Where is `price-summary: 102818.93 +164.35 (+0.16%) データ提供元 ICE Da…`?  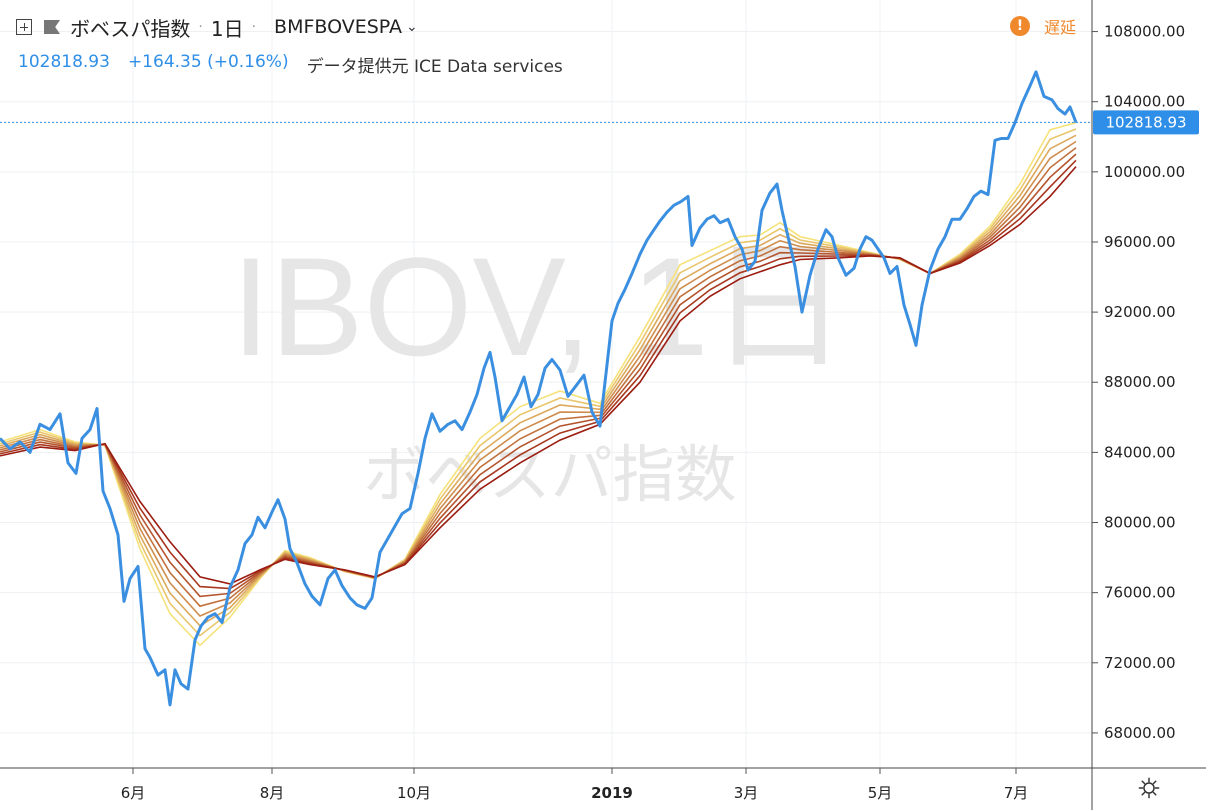
price-summary: 102818.93 +164.35 (+0.16%) データ提供元 ICE Da… is located at coordinates (290, 64).